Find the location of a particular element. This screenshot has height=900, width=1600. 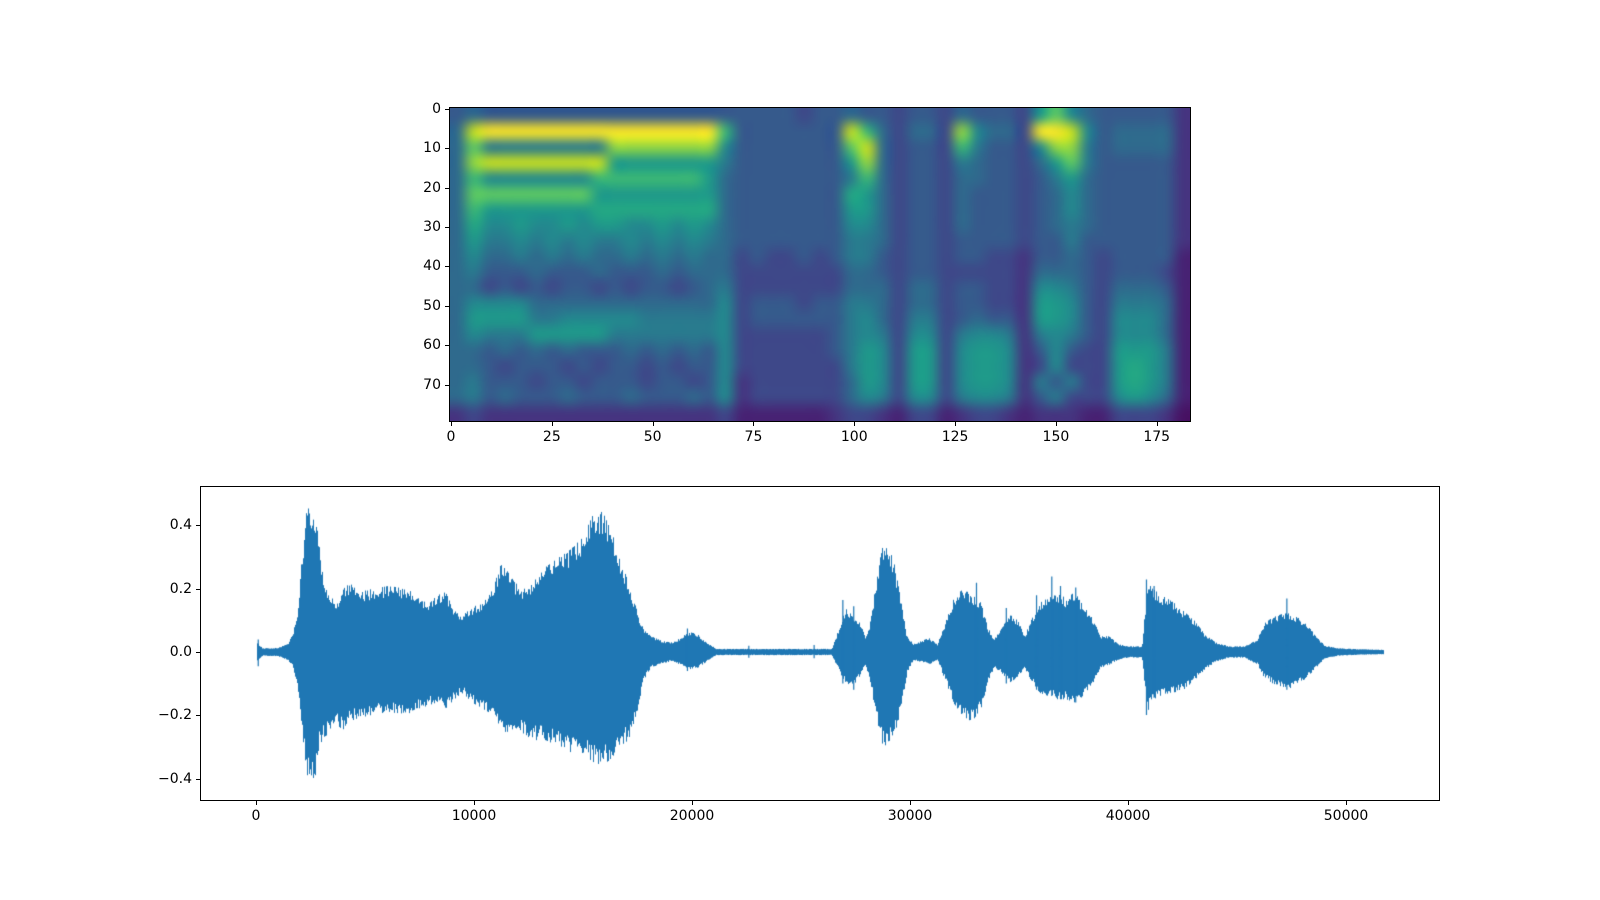

tick-label: 0.4 is located at coordinates (180, 525).